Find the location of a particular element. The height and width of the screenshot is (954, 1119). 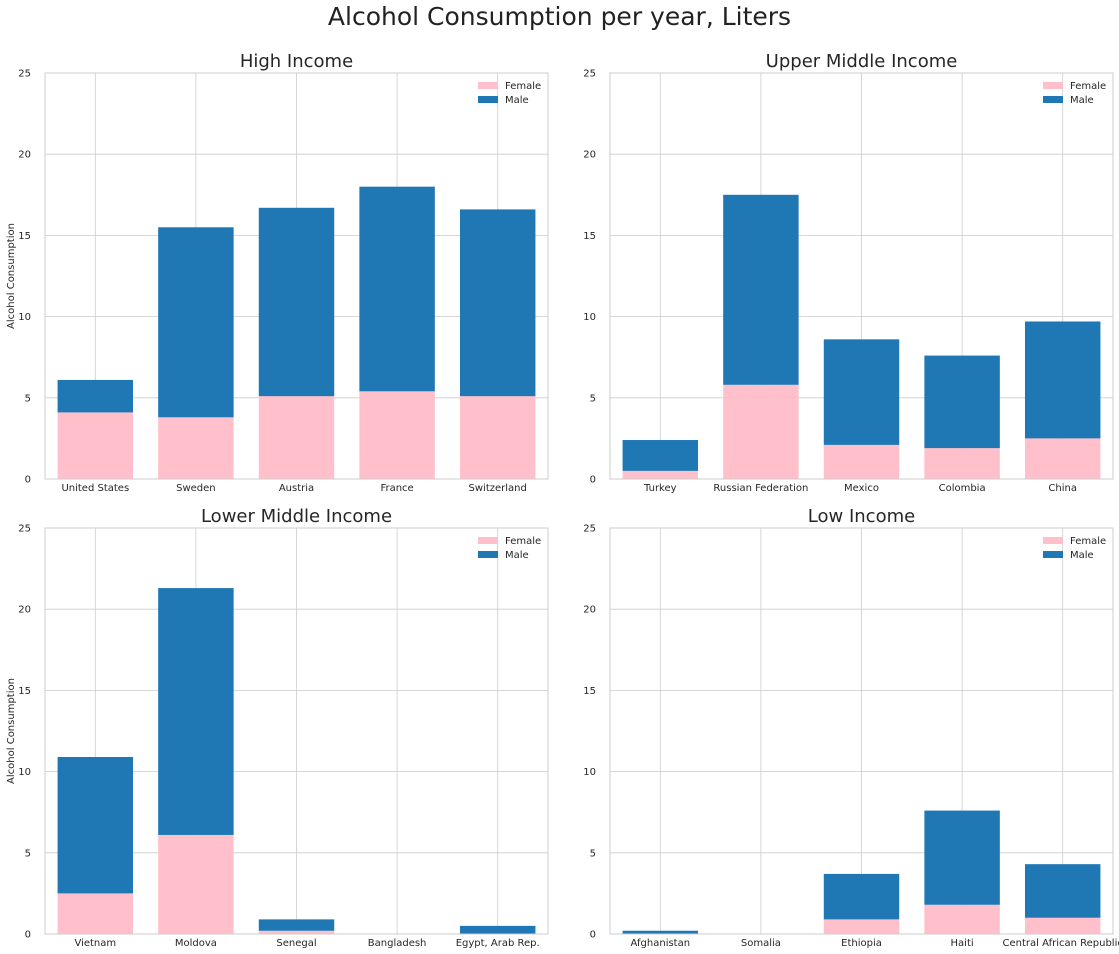

figure-title: Alcohol Consumption per year, Liters is located at coordinates (559, 16).